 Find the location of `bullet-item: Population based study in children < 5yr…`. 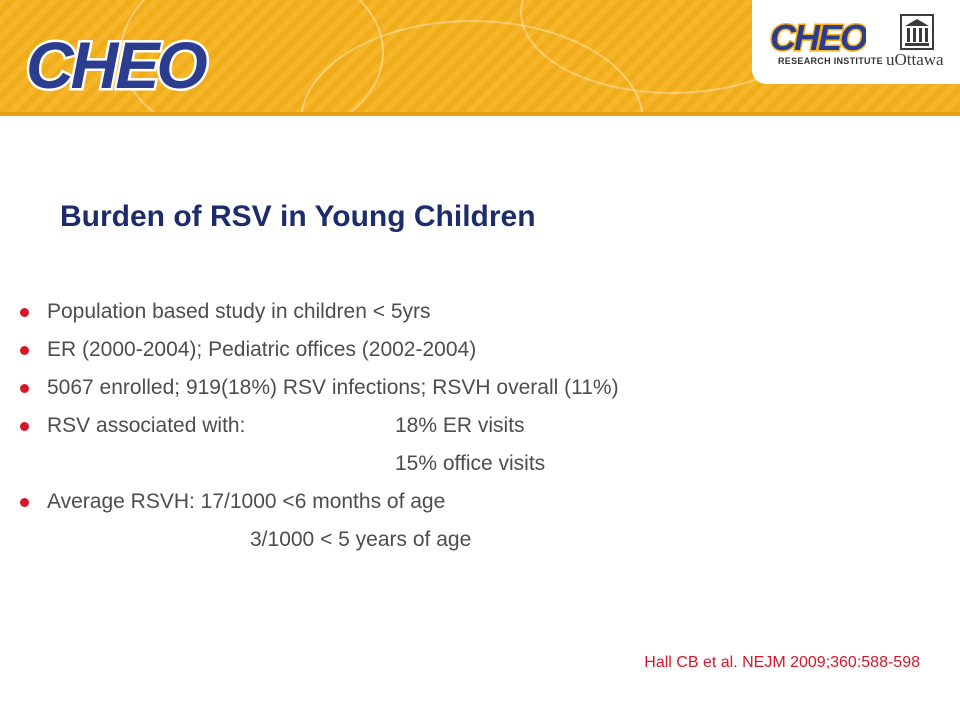

bullet-item: Population based study in children < 5yr… is located at coordinates (480, 315).